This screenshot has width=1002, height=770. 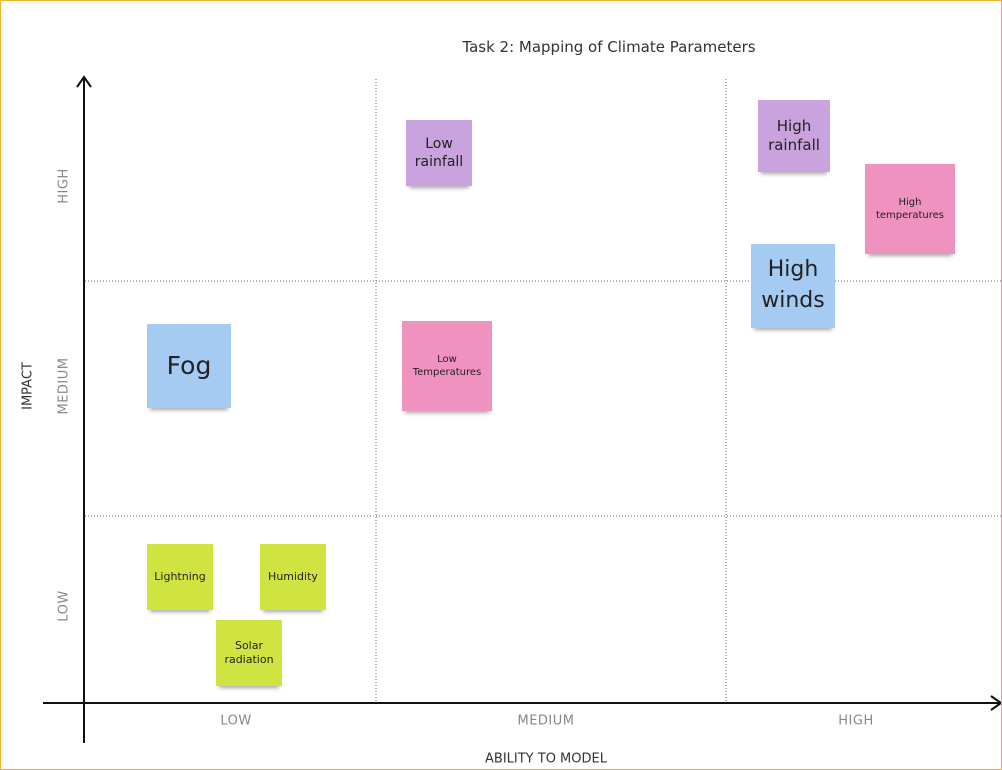 I want to click on x-arrow, so click(x=995, y=703).